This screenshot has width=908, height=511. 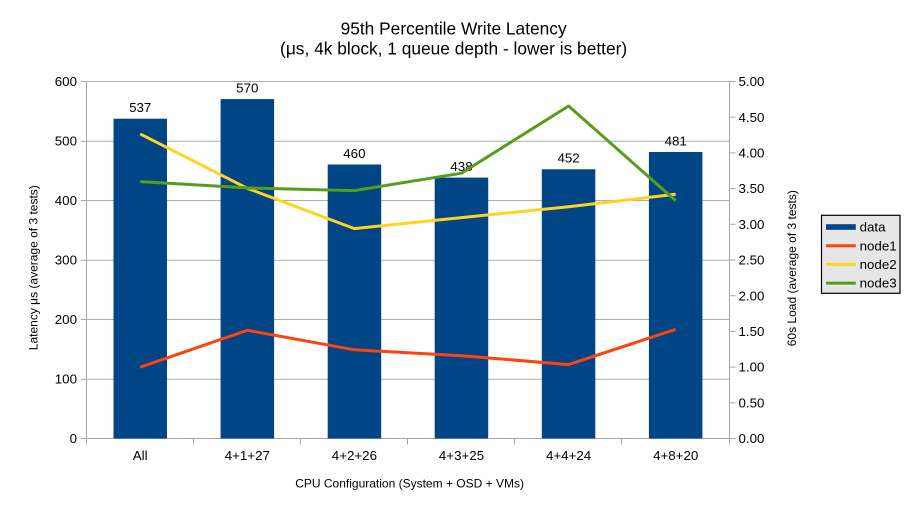 What do you see at coordinates (752, 367) in the screenshot?
I see `svg-text: 1.00` at bounding box center [752, 367].